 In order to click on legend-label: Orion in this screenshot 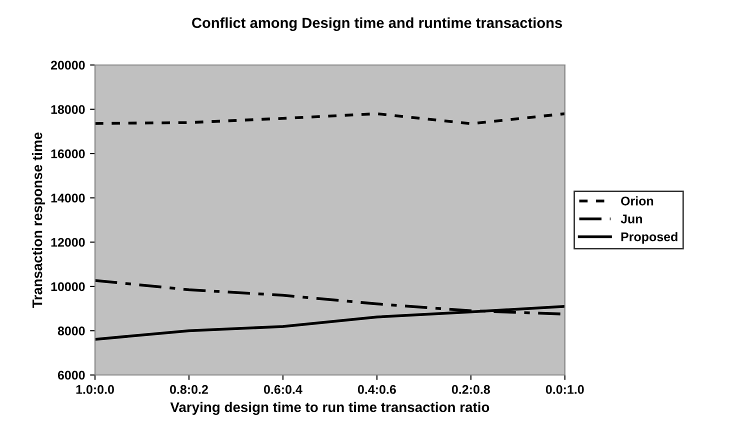, I will do `click(637, 201)`.